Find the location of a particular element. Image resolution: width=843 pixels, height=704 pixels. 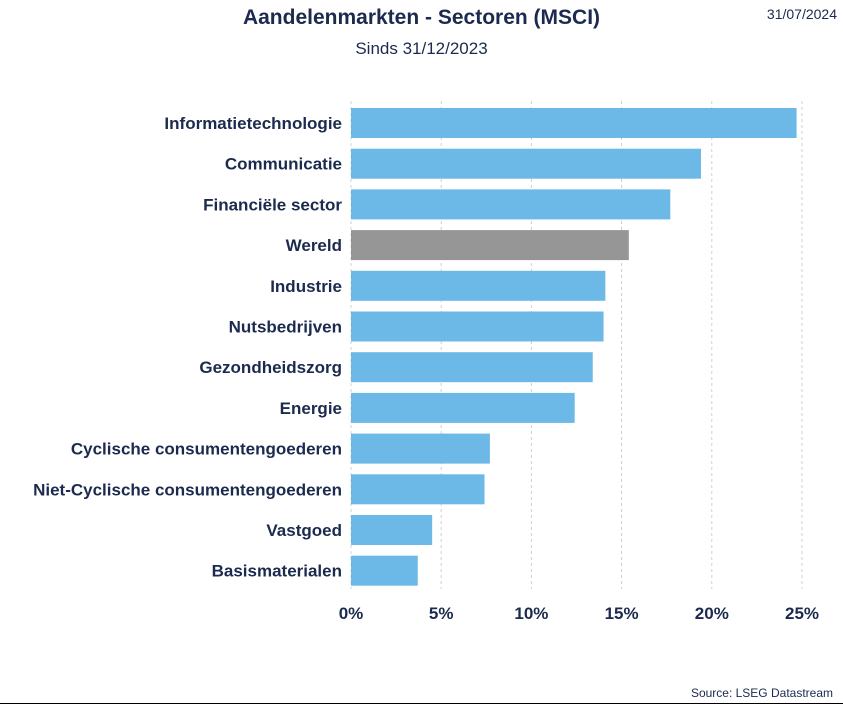

bar-nutsbedrijven is located at coordinates (477, 326).